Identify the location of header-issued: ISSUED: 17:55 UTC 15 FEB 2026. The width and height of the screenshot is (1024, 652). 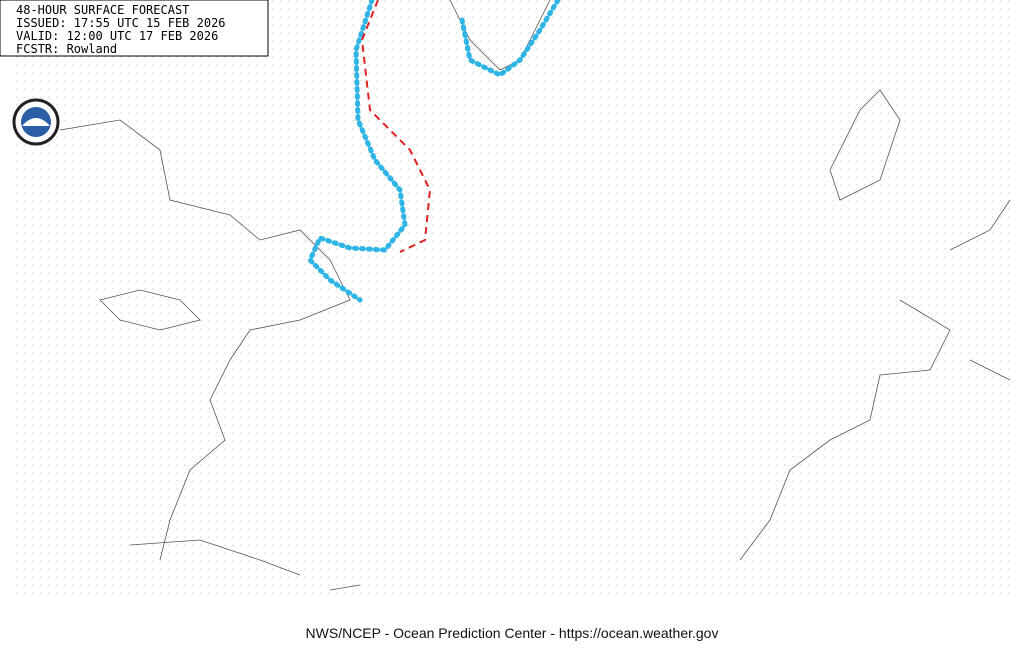
(121, 23).